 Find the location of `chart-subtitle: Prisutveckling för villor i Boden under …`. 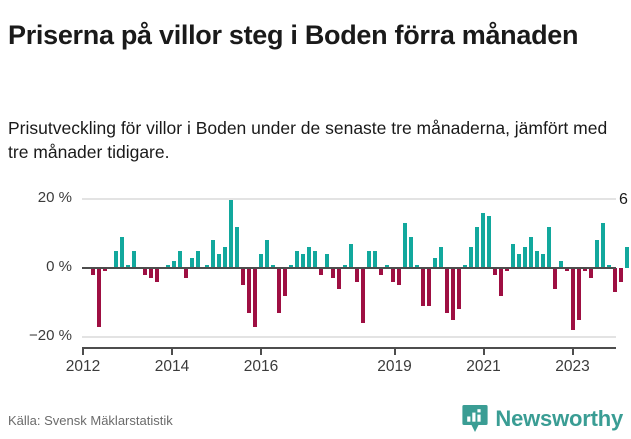

chart-subtitle: Prisutveckling för villor i Boden under … is located at coordinates (308, 140).